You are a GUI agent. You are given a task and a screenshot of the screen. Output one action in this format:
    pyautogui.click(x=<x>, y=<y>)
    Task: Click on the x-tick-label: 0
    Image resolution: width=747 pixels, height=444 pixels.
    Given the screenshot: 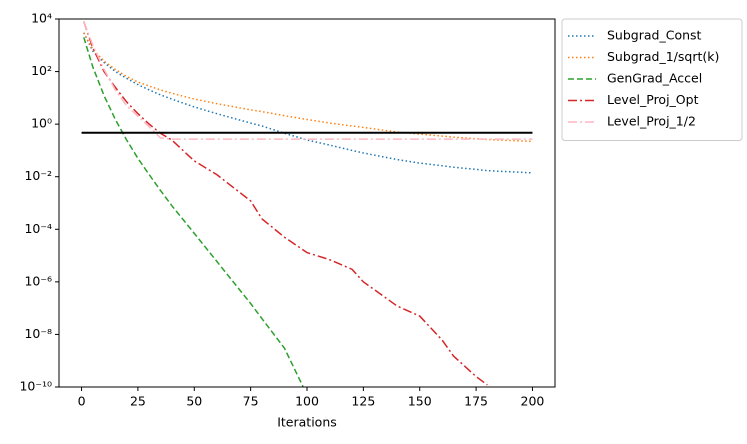 What is the action you would take?
    pyautogui.click(x=82, y=401)
    